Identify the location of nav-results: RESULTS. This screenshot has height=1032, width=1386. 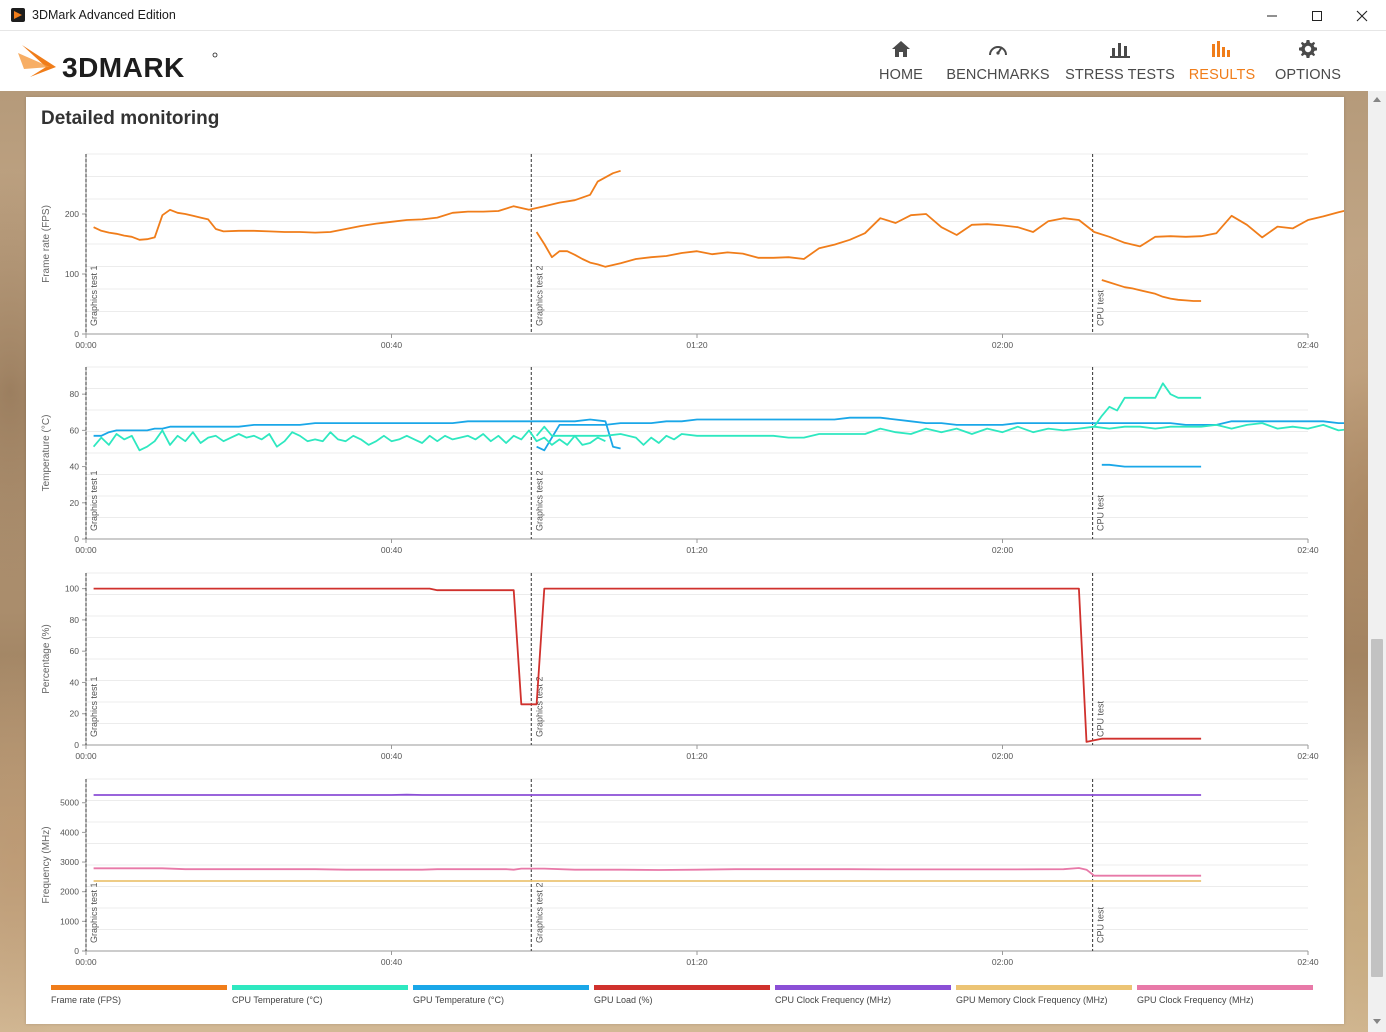
(1222, 61).